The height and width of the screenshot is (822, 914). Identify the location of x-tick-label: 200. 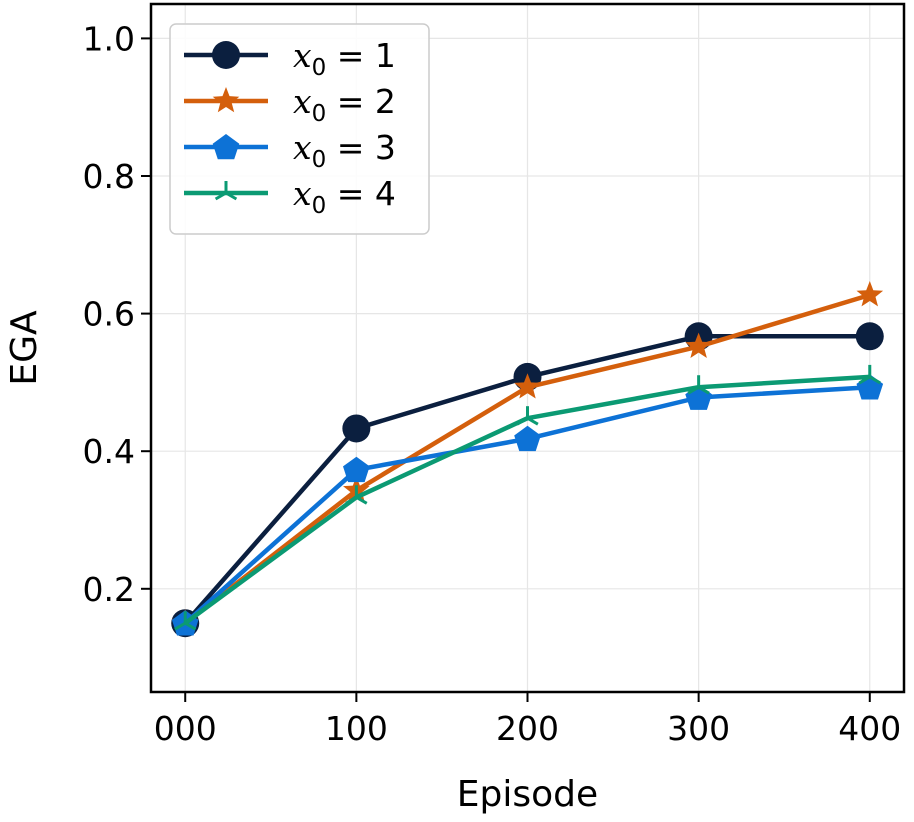
(527, 728).